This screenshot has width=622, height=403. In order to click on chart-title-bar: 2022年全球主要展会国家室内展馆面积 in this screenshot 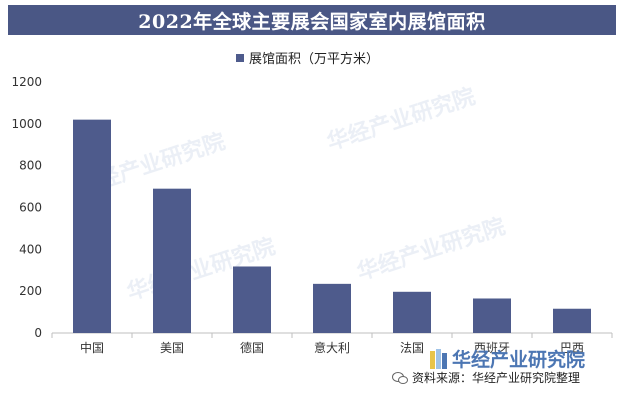, I will do `click(312, 20)`.